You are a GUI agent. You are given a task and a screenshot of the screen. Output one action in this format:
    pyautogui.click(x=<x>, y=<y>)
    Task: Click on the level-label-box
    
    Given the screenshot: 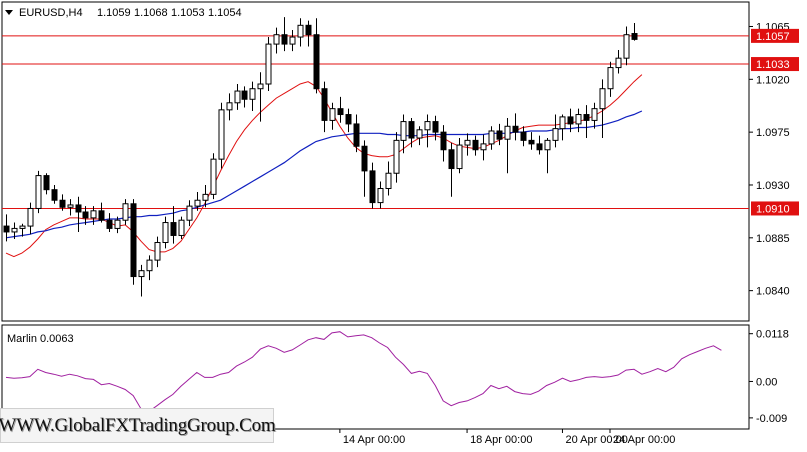 What is the action you would take?
    pyautogui.click(x=775, y=35)
    